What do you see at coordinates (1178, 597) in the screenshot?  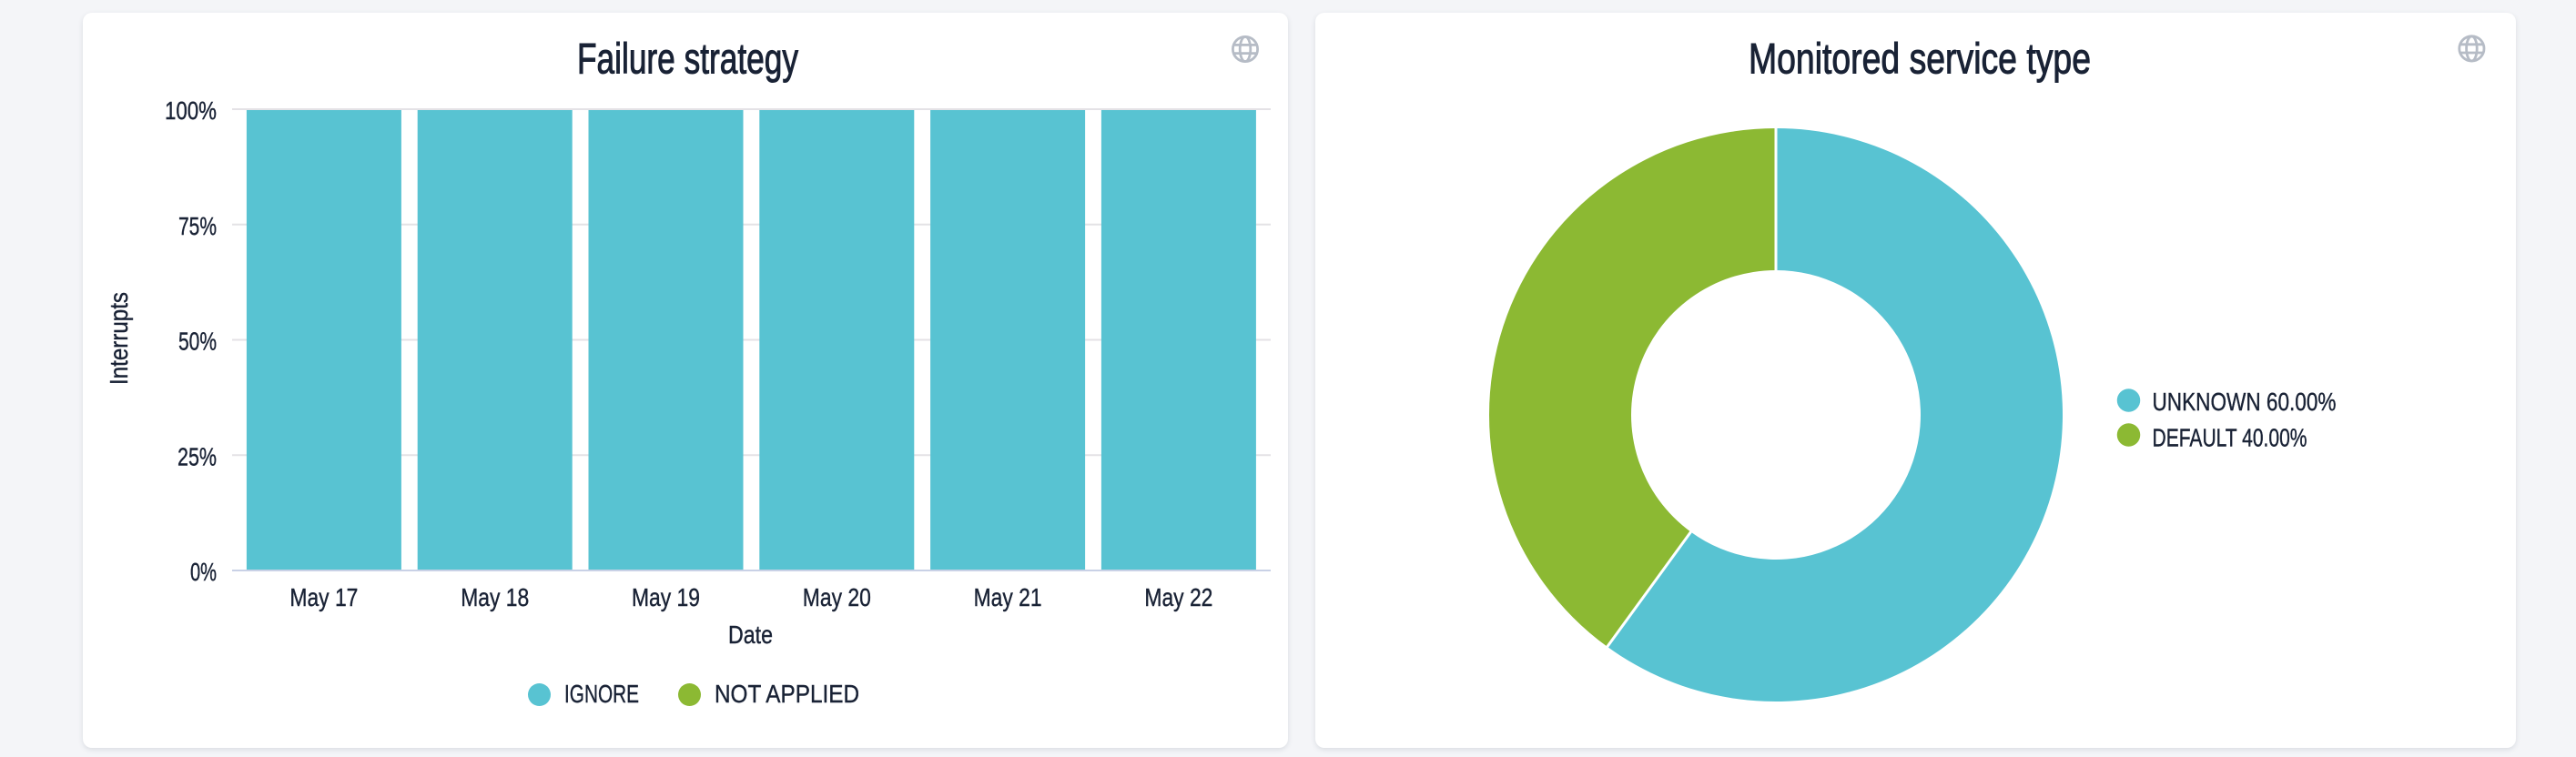 I see `svg-text: May 22` at bounding box center [1178, 597].